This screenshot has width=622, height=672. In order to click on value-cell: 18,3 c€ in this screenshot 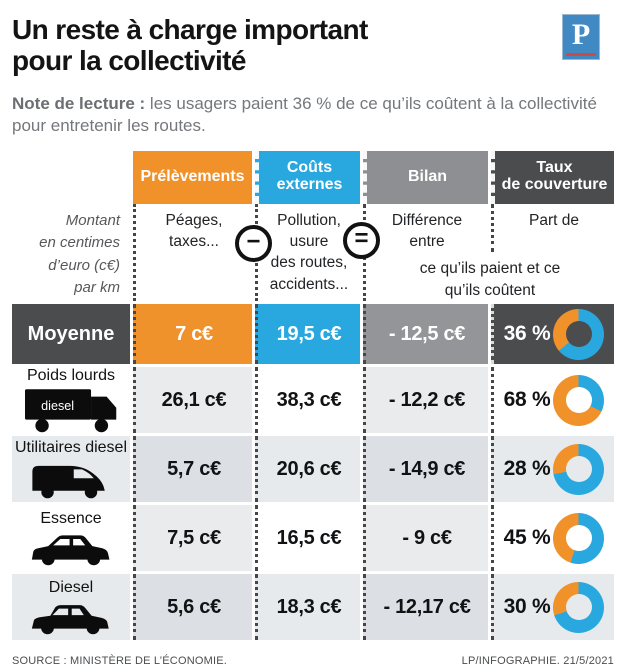, I will do `click(307, 607)`.